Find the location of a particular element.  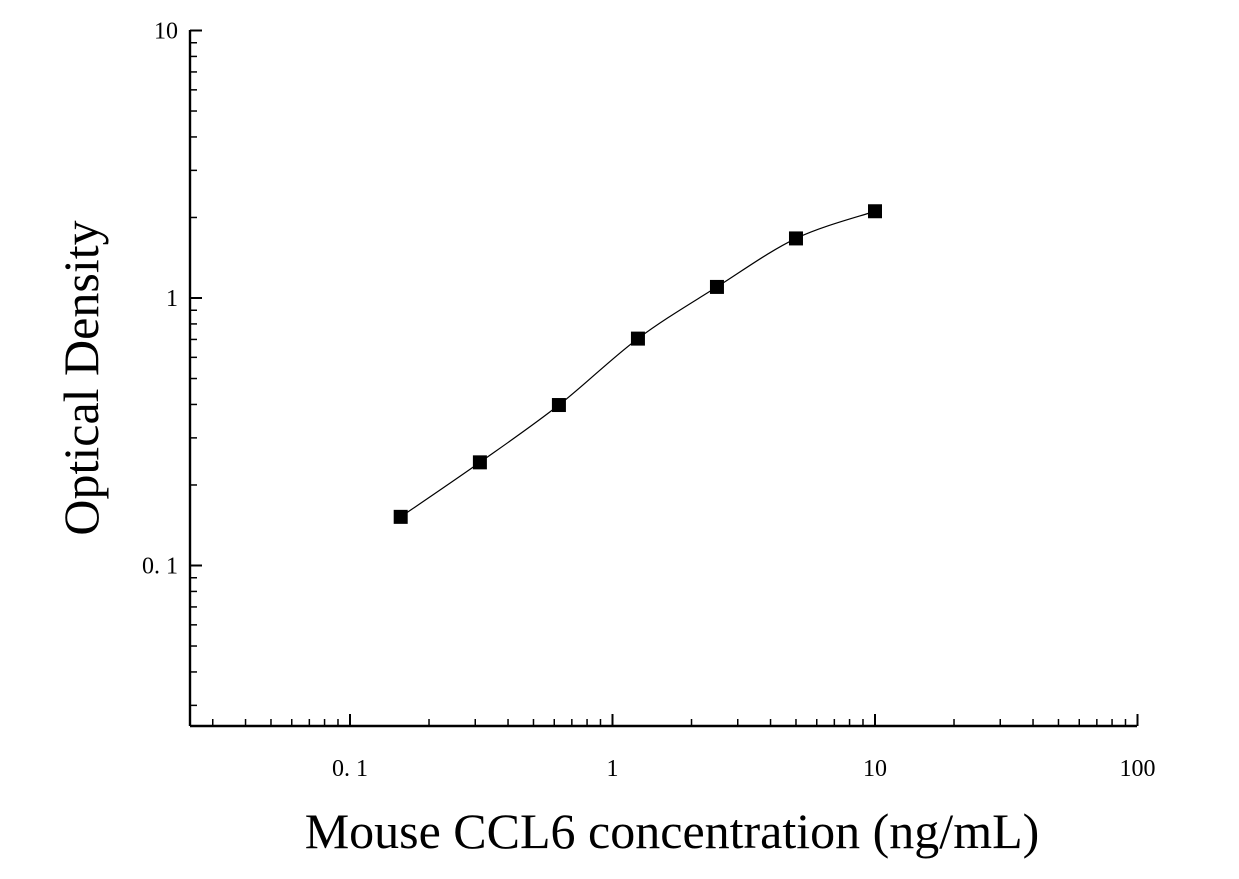

x-tick-label: 100 is located at coordinates (1138, 769).